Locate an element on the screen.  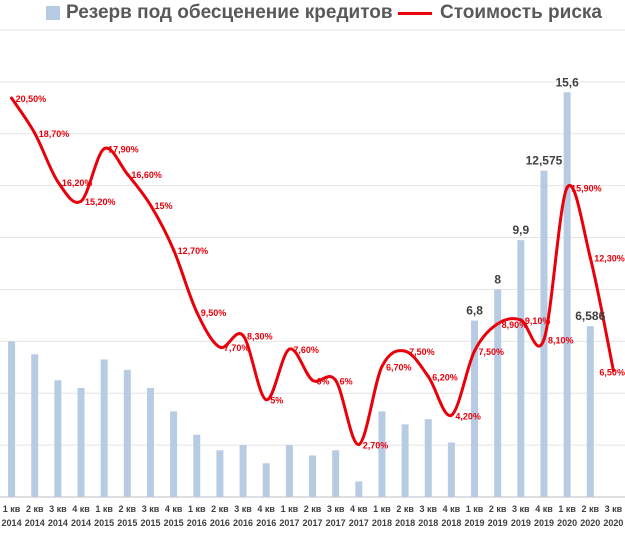
x-tick-quarter-20: 4 кв is located at coordinates (452, 509).